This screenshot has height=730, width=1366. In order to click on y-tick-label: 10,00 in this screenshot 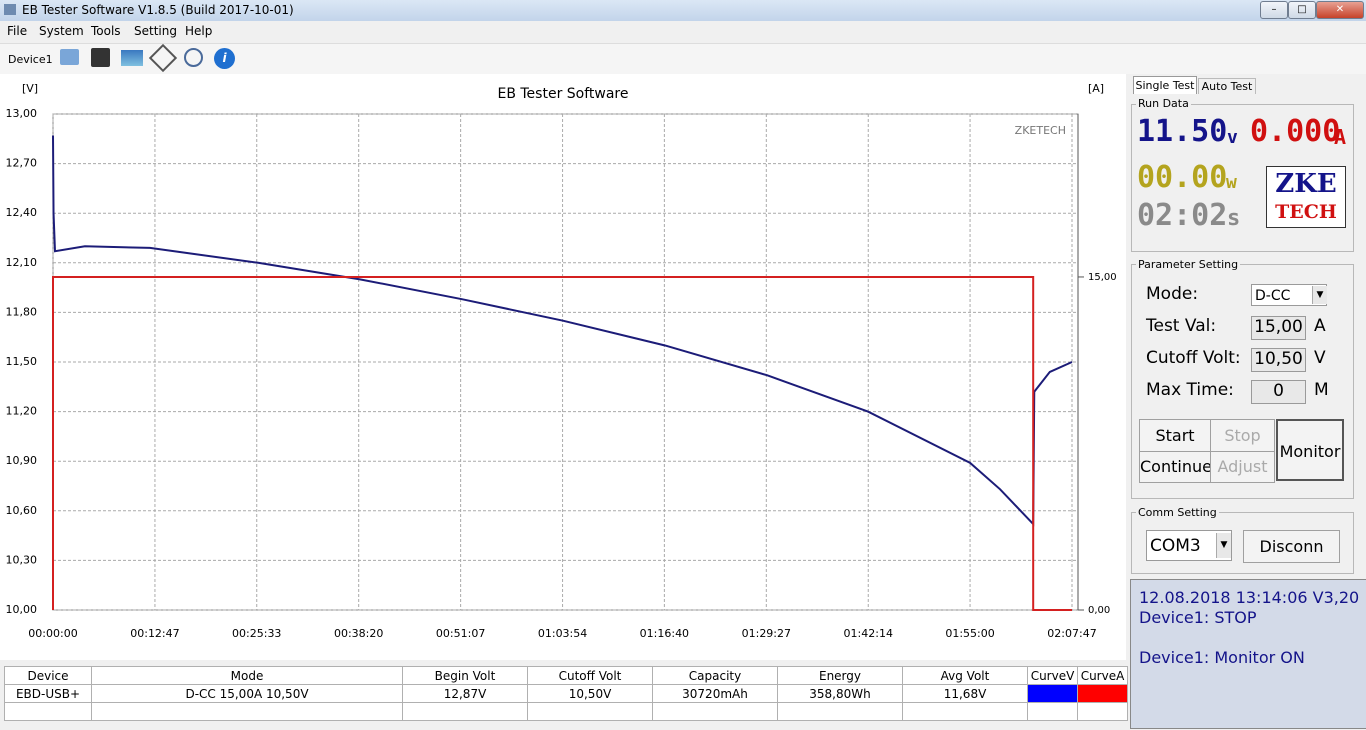, I will do `click(22, 609)`.